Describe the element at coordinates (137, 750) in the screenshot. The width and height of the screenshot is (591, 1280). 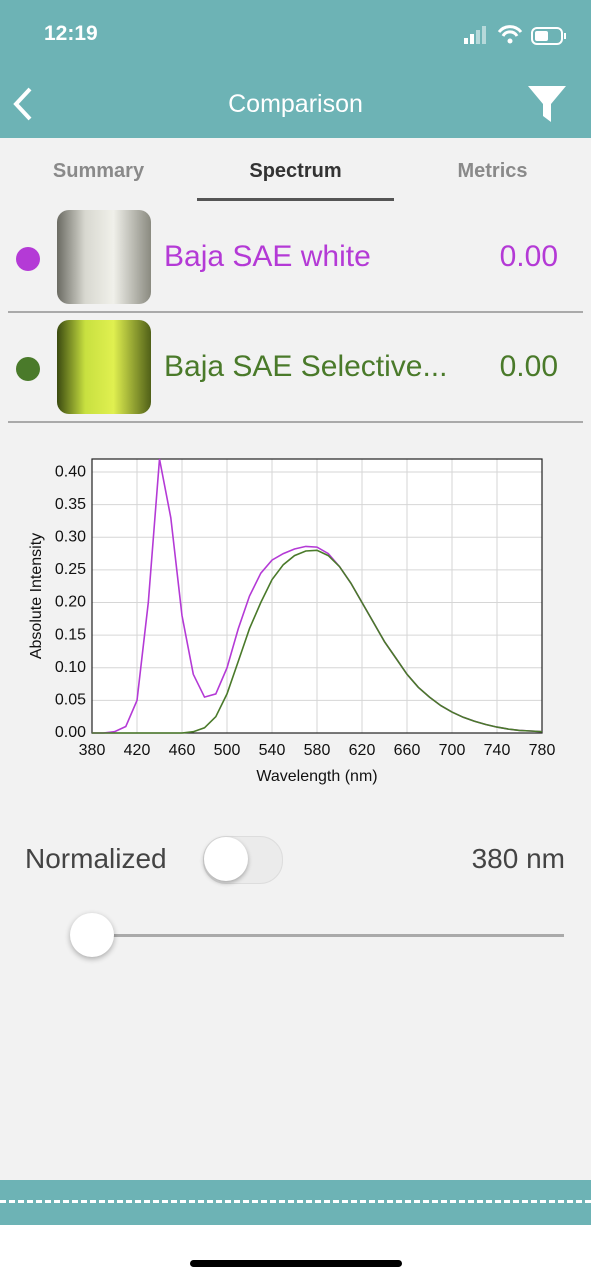
I see `x-tick-label: 420` at that location.